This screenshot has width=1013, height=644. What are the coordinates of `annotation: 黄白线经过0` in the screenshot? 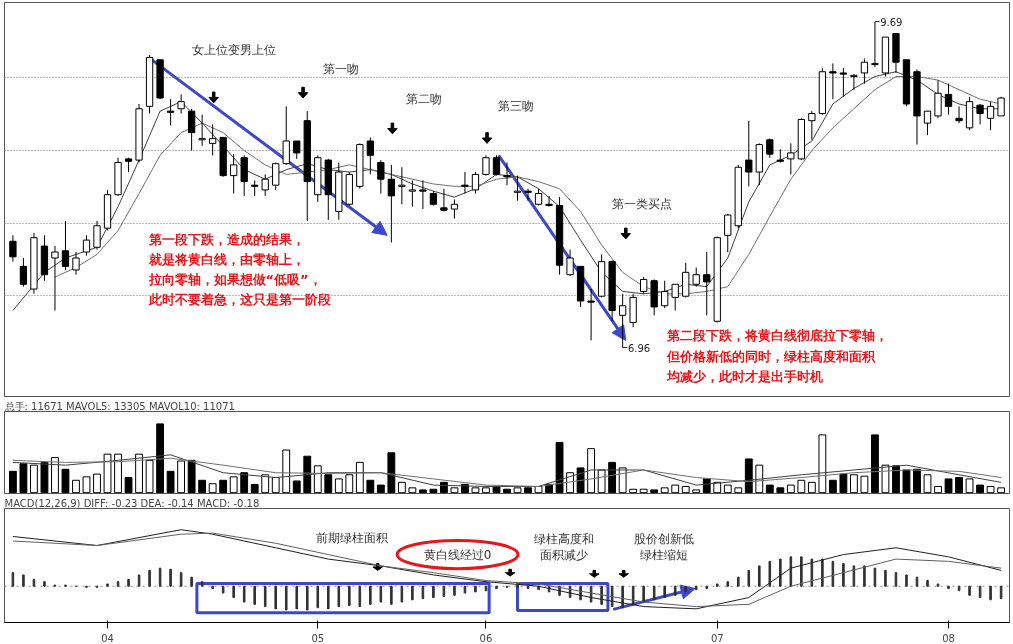 It's located at (457, 554).